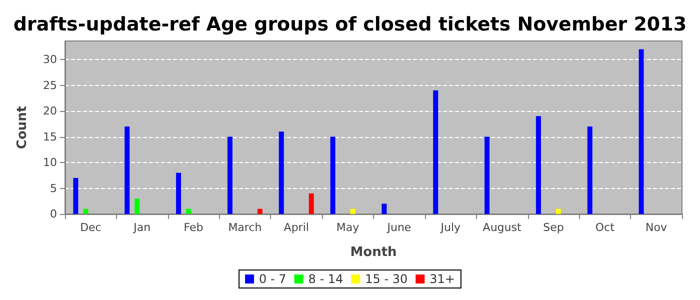 The width and height of the screenshot is (700, 300). What do you see at coordinates (50, 111) in the screenshot?
I see `y-tick-label: 20` at bounding box center [50, 111].